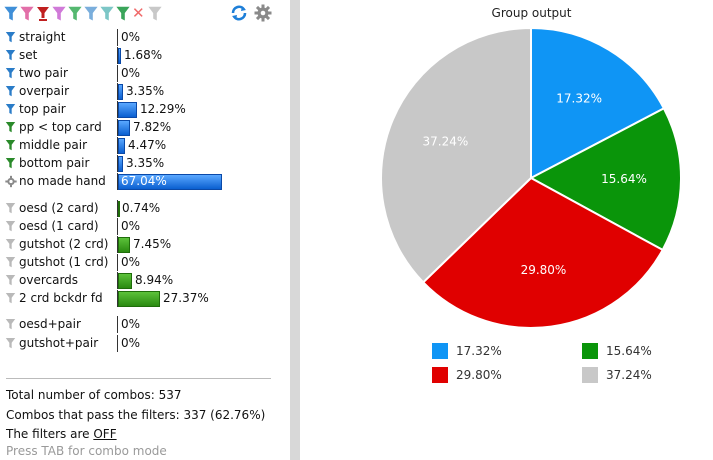  Describe the element at coordinates (138, 13) in the screenshot. I see `clear-filters-icon: ✕` at that location.